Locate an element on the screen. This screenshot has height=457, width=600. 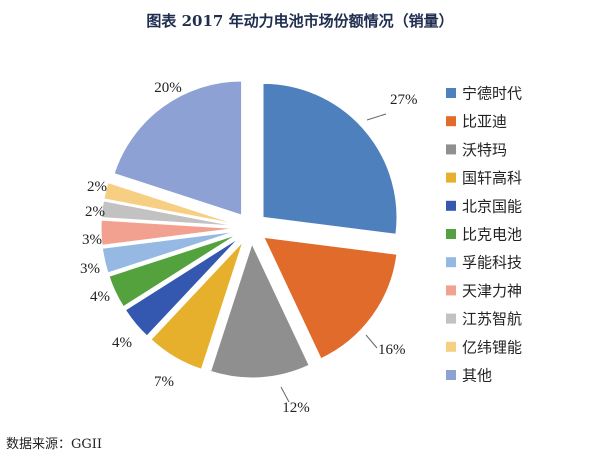
legend-label-6: 比克电池 is located at coordinates (492, 235).